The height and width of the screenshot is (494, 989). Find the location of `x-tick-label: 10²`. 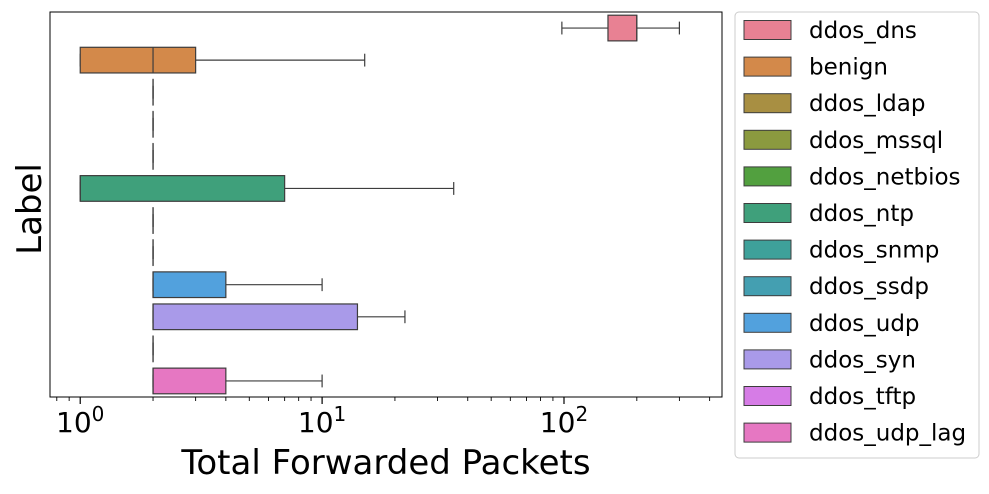

x-tick-label: 10² is located at coordinates (564, 420).